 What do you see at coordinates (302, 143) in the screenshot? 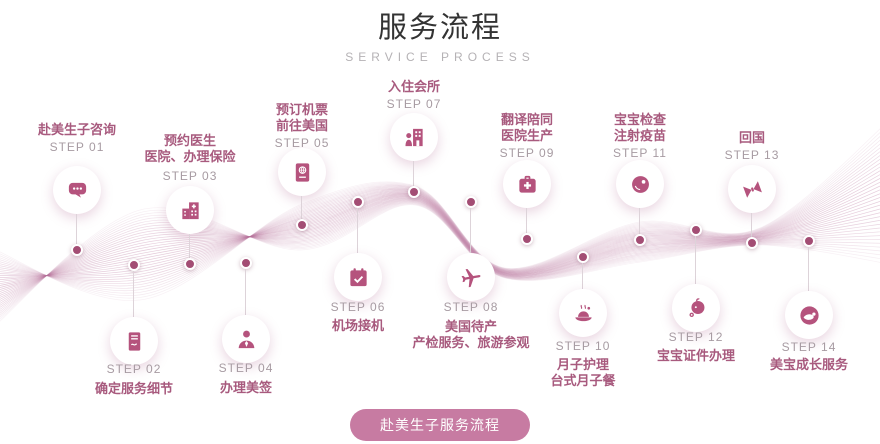
I see `step-label: STEP 05` at bounding box center [302, 143].